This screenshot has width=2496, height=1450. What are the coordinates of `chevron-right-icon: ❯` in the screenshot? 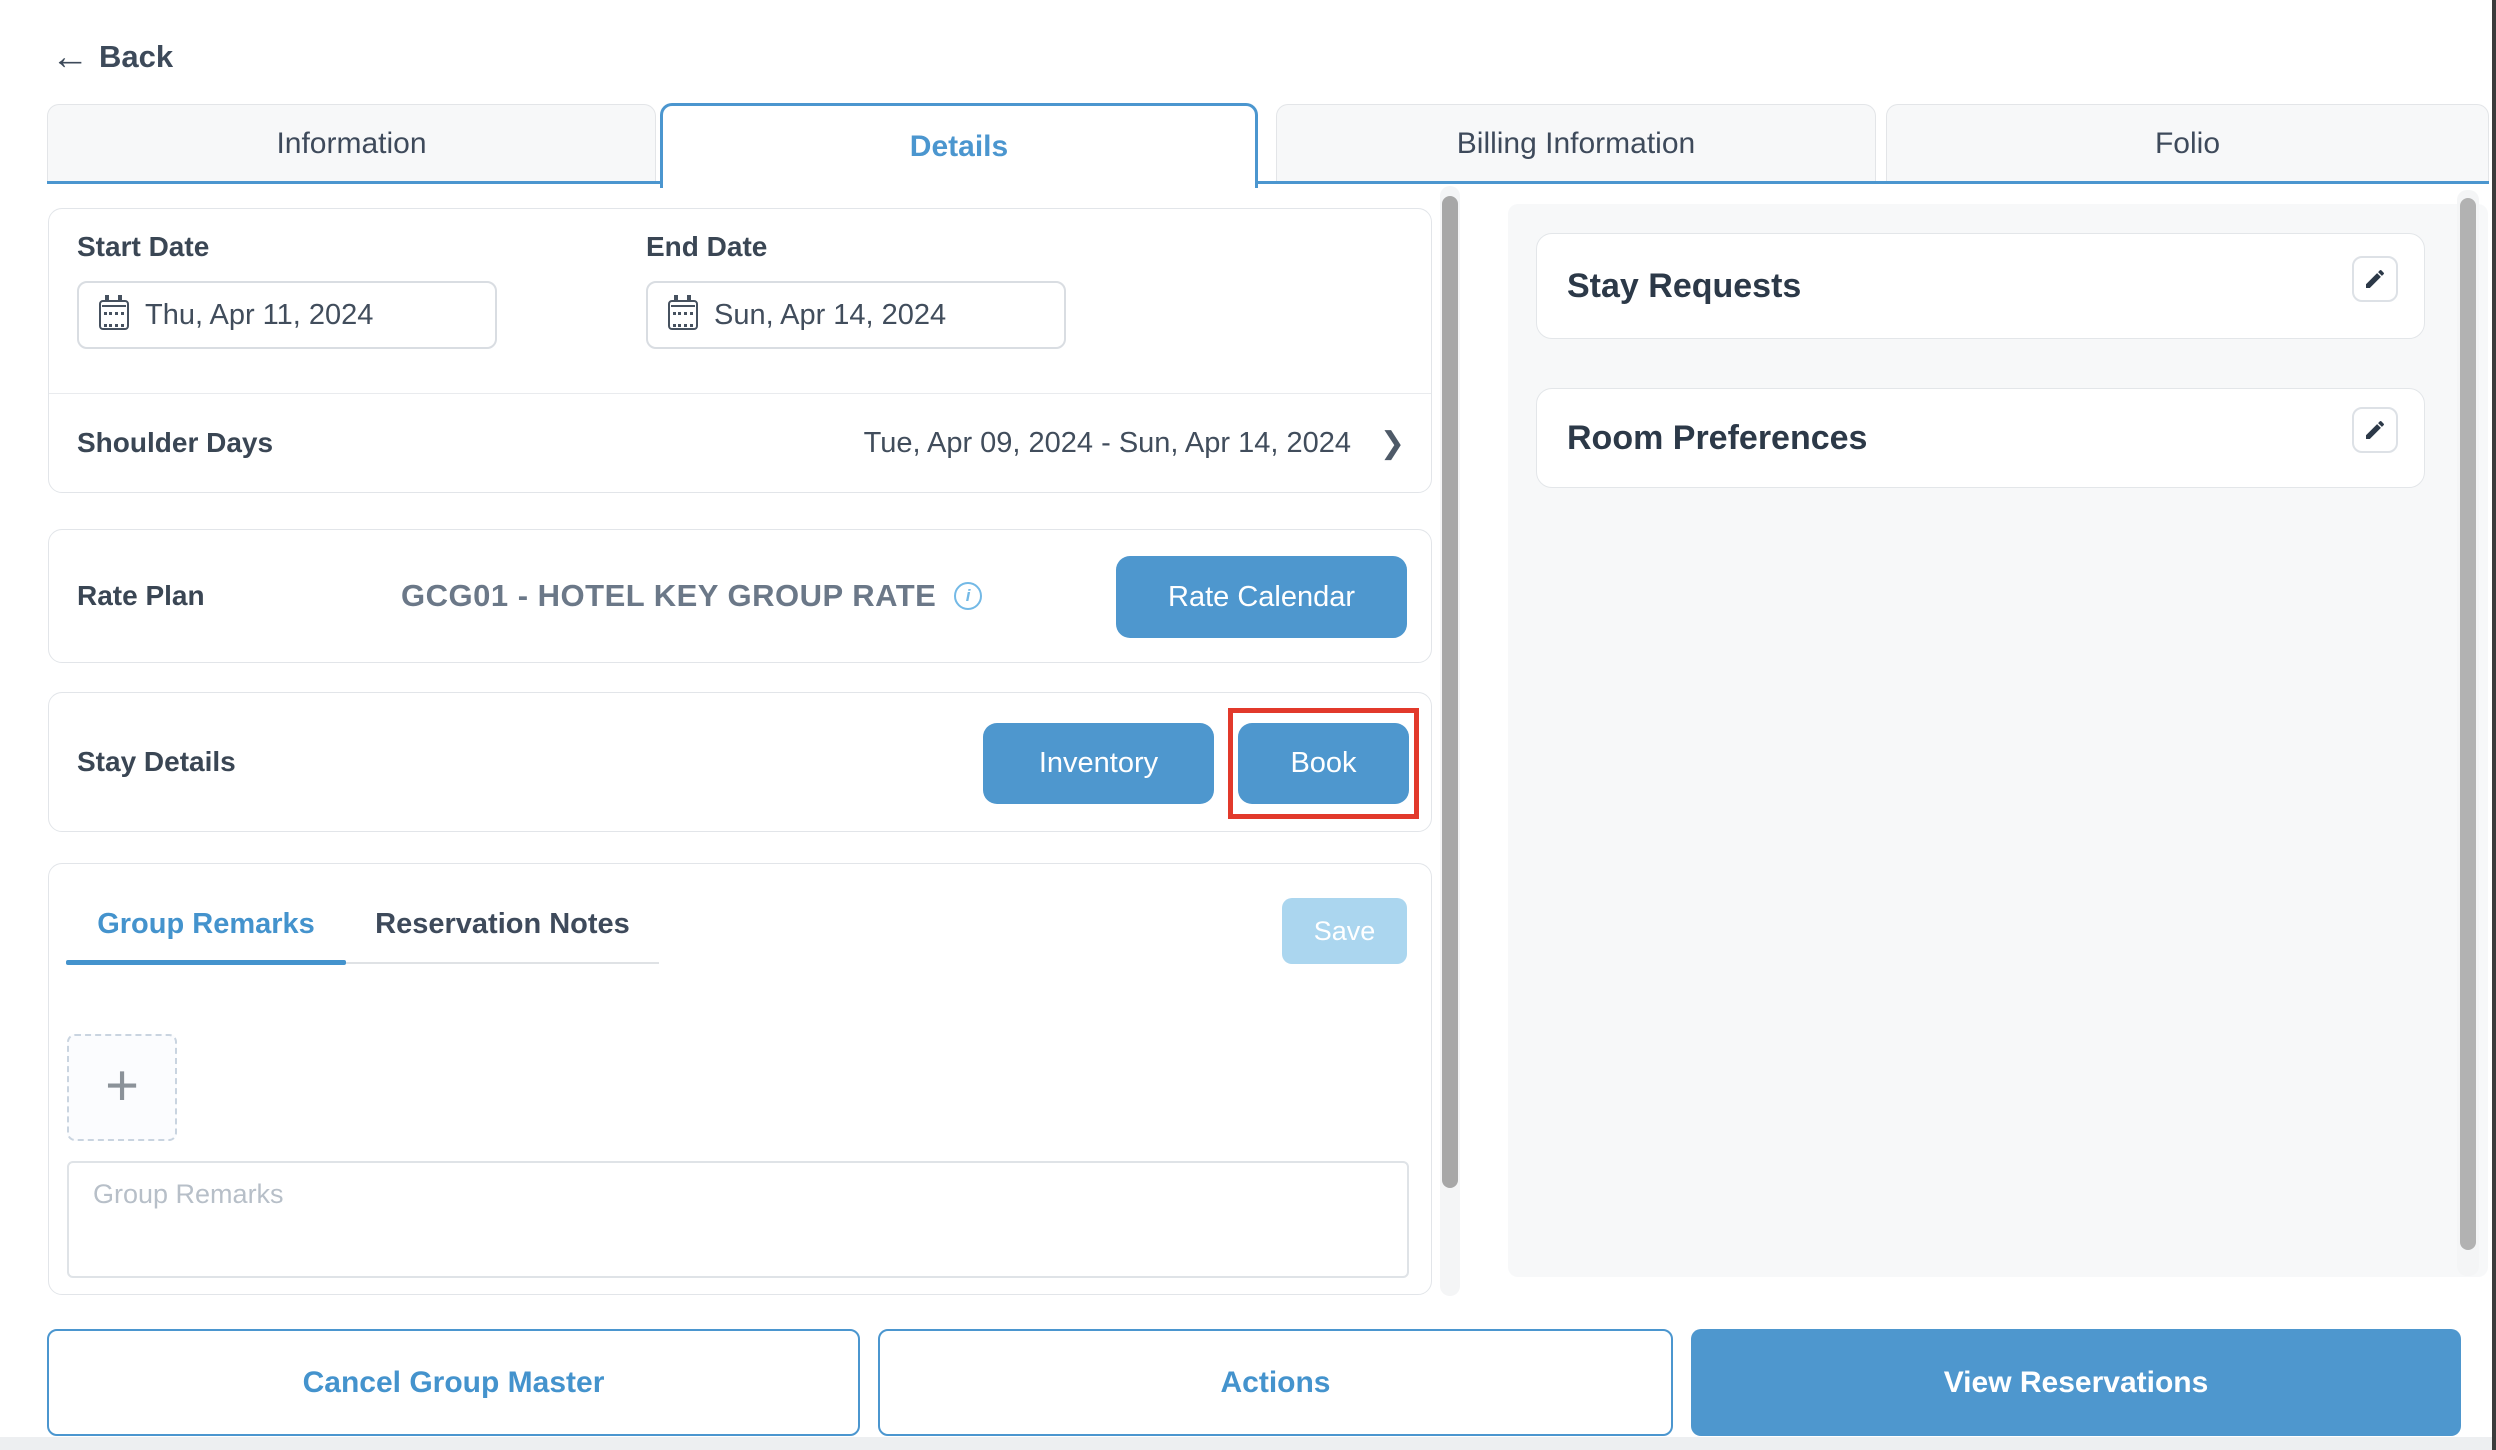 It's located at (1392, 443).